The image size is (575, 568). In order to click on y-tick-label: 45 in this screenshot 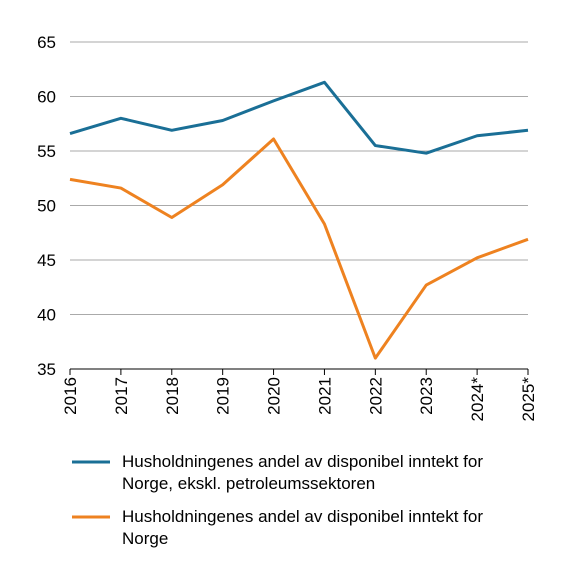, I will do `click(46, 260)`.